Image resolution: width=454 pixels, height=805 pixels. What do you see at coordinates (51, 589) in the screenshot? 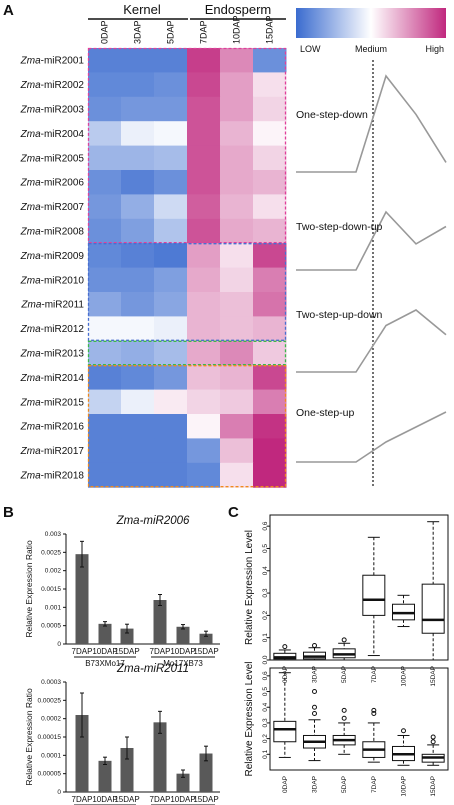
I see `y-tick-label: 0.0015` at bounding box center [51, 589].